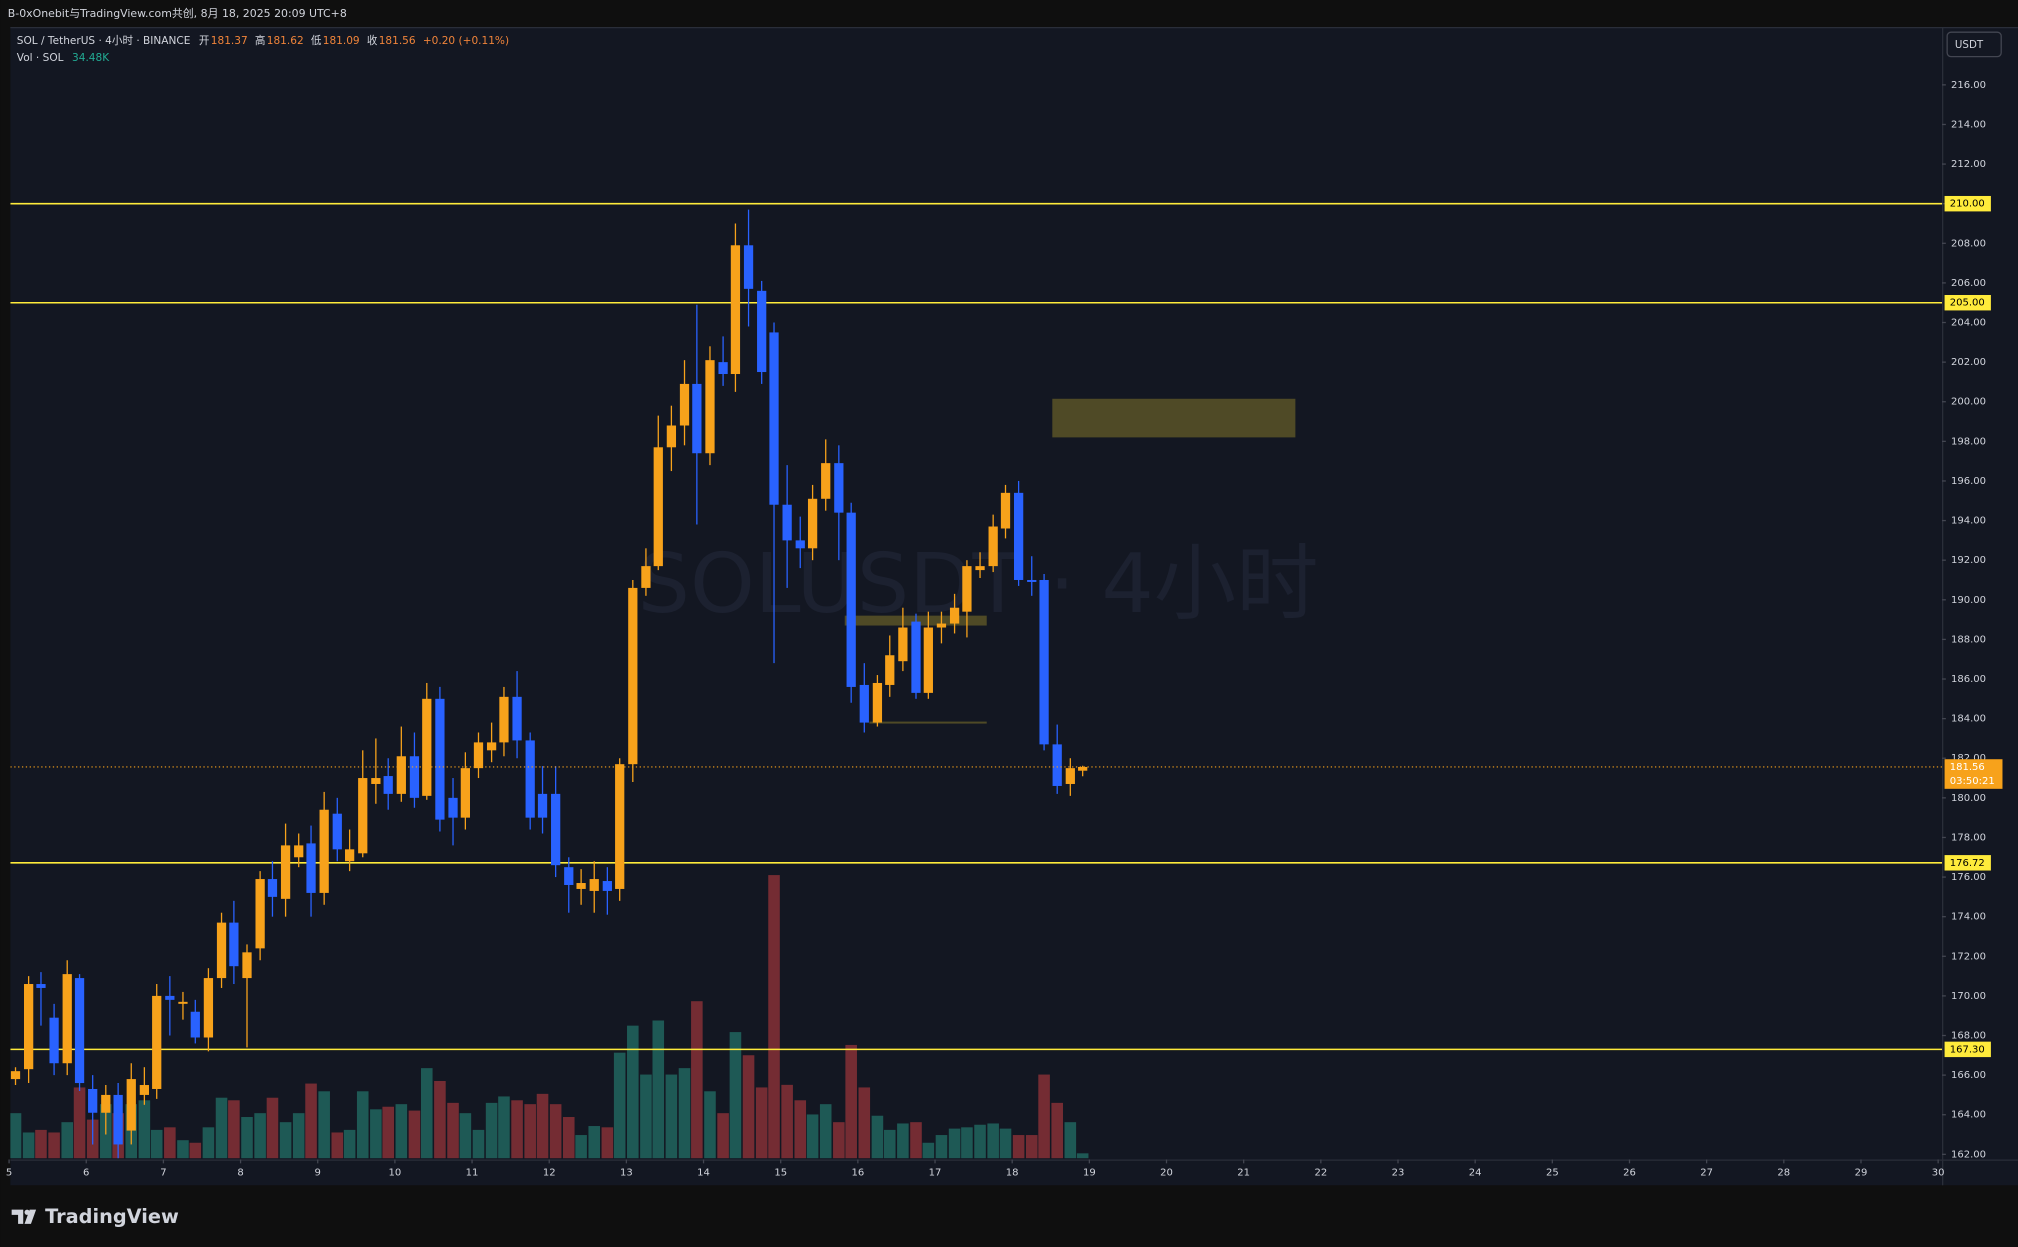 This screenshot has height=1247, width=2018. What do you see at coordinates (472, 1172) in the screenshot?
I see `x-tick-label: 11` at bounding box center [472, 1172].